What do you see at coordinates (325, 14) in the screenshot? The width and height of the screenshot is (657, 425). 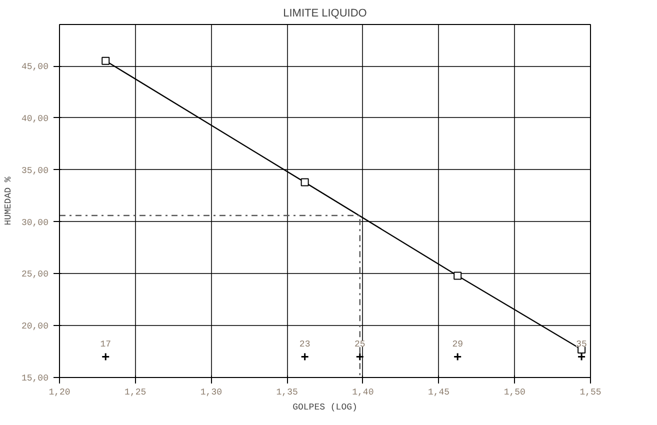 I see `chart-title: LIMITE LIQUIDO` at bounding box center [325, 14].